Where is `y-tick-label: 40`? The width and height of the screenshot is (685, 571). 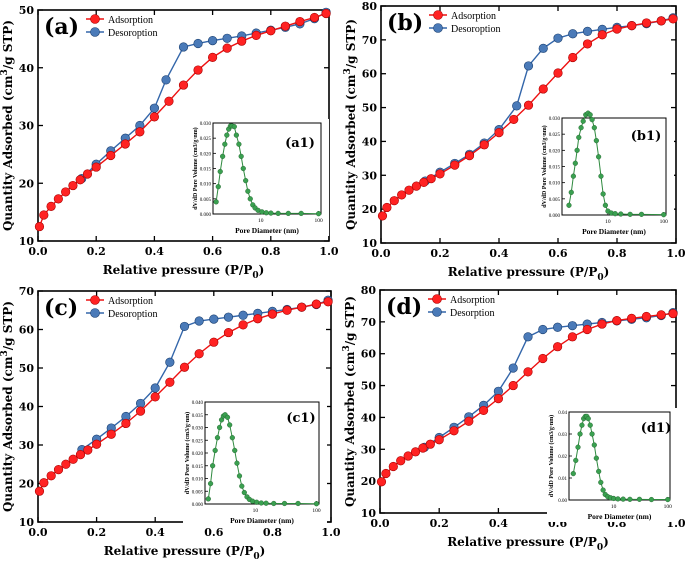 y-tick-label: 40 is located at coordinates (27, 68).